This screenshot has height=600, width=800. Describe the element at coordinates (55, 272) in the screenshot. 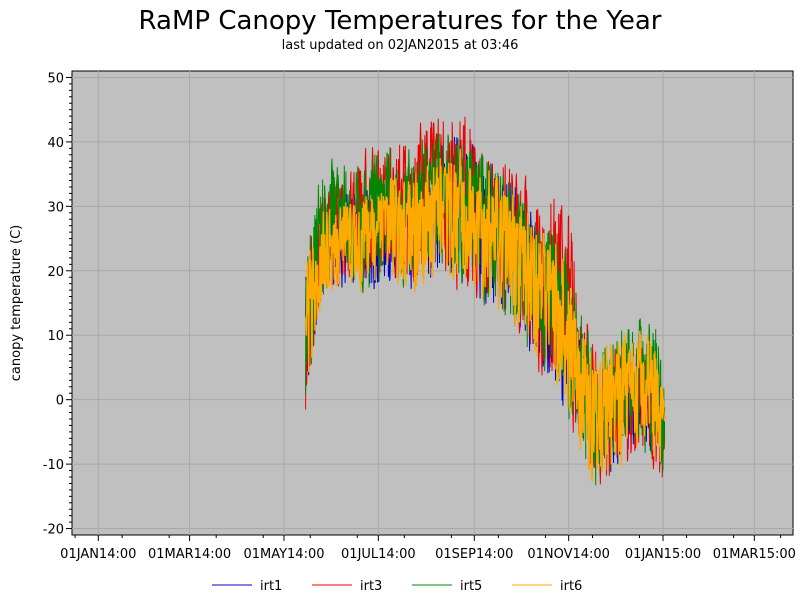

I see `y-tick-label: 20` at that location.